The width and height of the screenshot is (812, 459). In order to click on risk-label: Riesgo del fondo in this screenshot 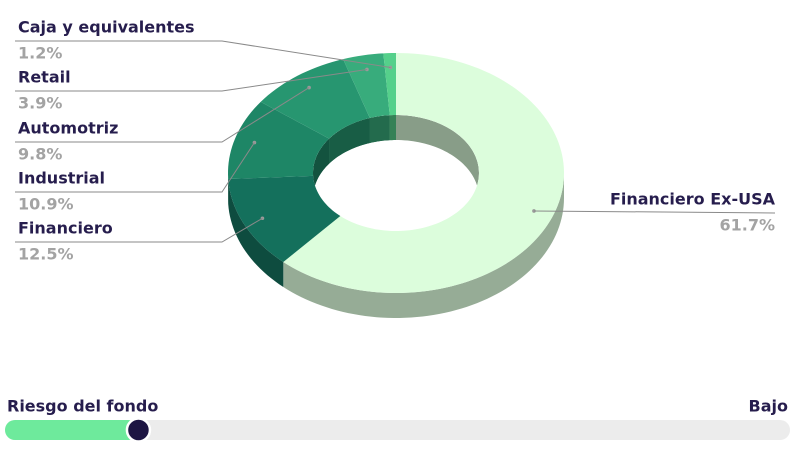, I will do `click(82, 406)`.